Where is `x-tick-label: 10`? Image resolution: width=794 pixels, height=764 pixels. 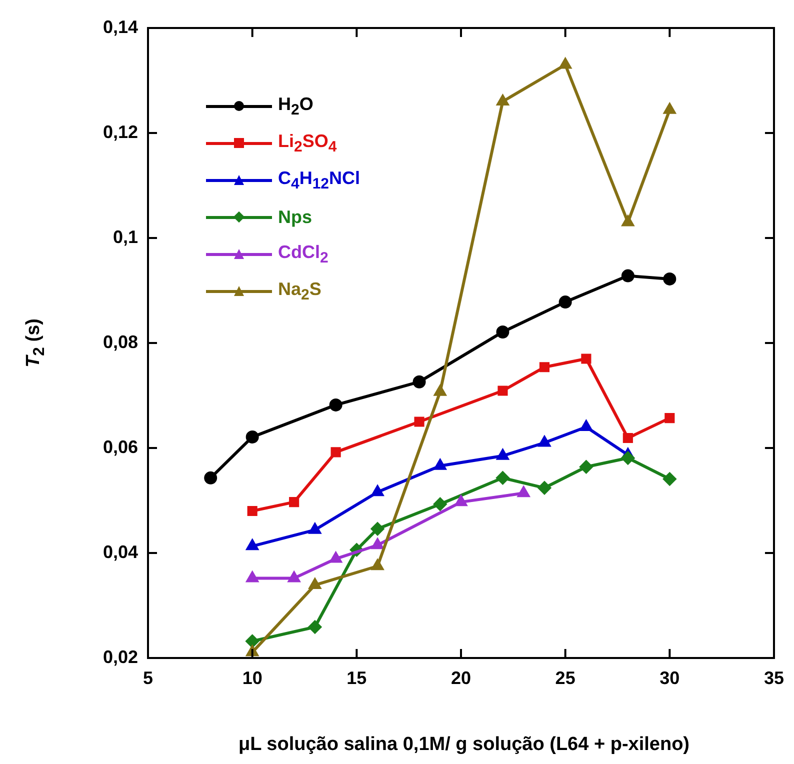 x-tick-label: 10 is located at coordinates (252, 678).